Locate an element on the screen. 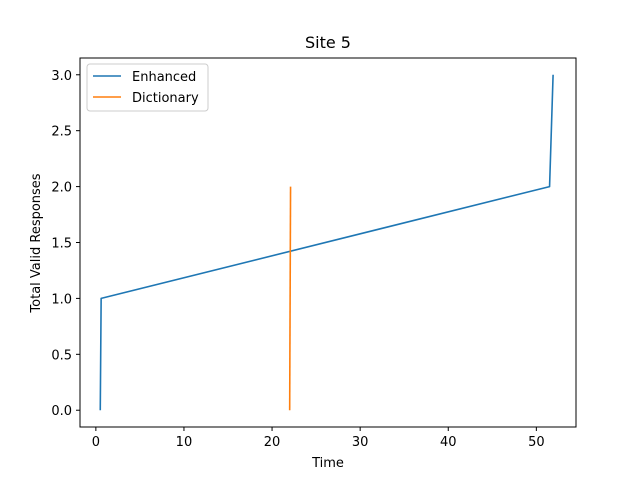 This screenshot has width=640, height=480. x-tick-label: 10 is located at coordinates (184, 442).